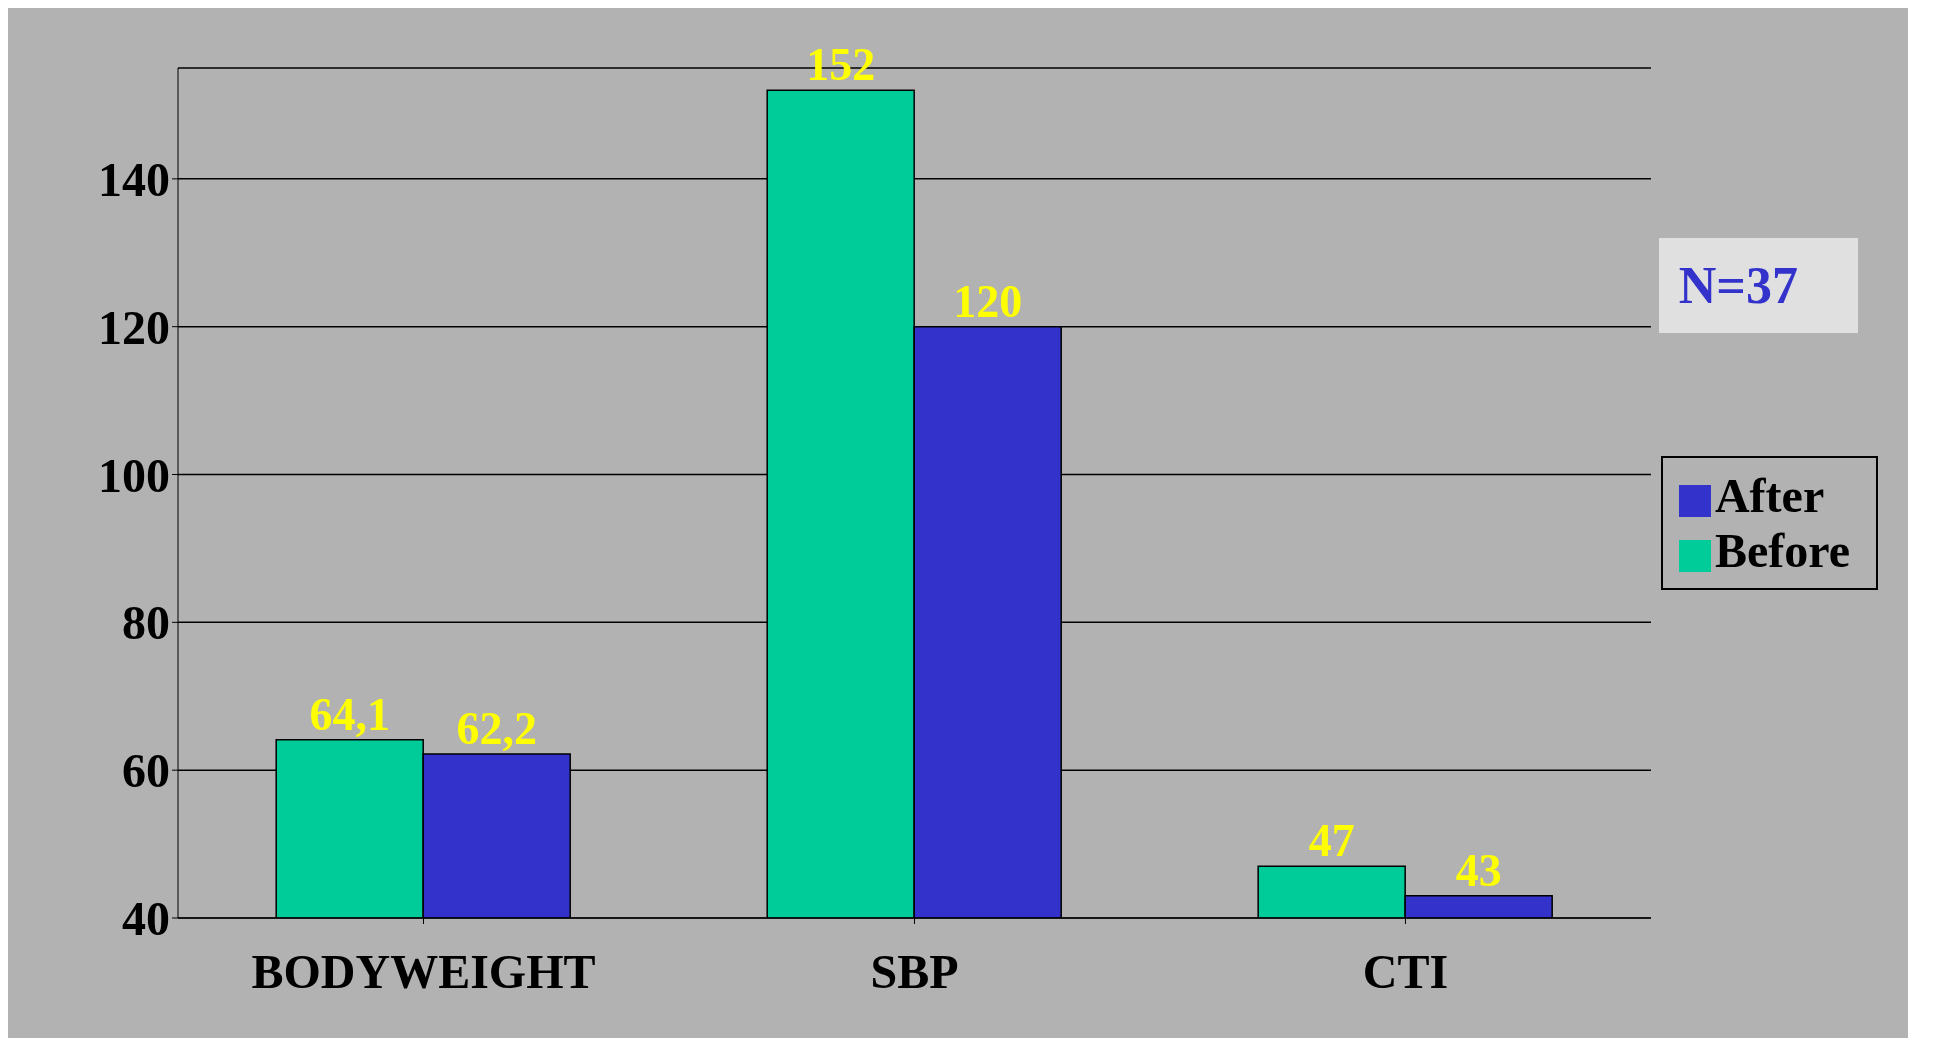 This screenshot has width=1934, height=1058. I want to click on data-label: 64,1, so click(349, 714).